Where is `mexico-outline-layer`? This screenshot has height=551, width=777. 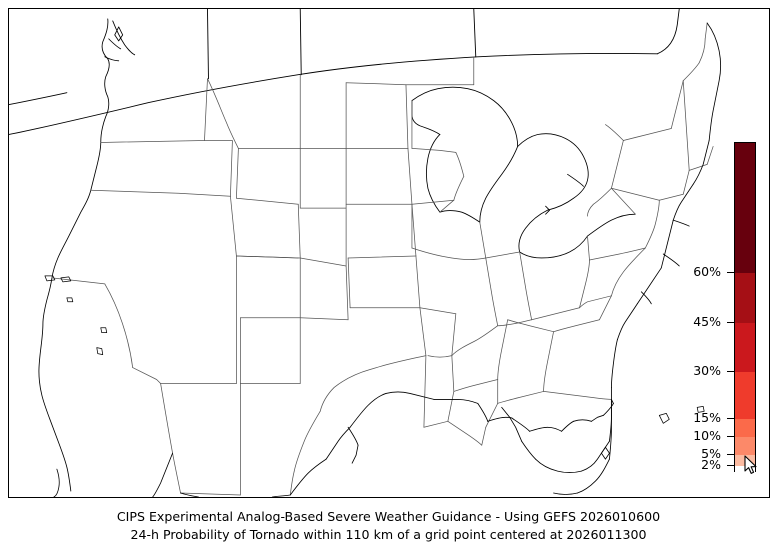
mexico-outline-layer is located at coordinates (172, 474).